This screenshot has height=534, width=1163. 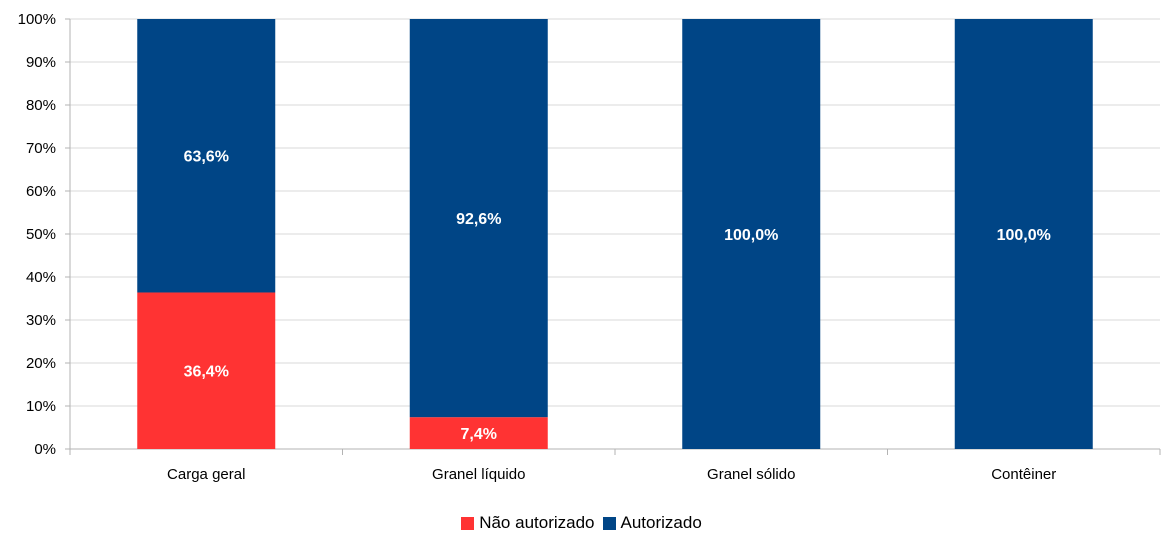 What do you see at coordinates (537, 522) in the screenshot?
I see `legend-label-nao-autorizado: Não autorizado` at bounding box center [537, 522].